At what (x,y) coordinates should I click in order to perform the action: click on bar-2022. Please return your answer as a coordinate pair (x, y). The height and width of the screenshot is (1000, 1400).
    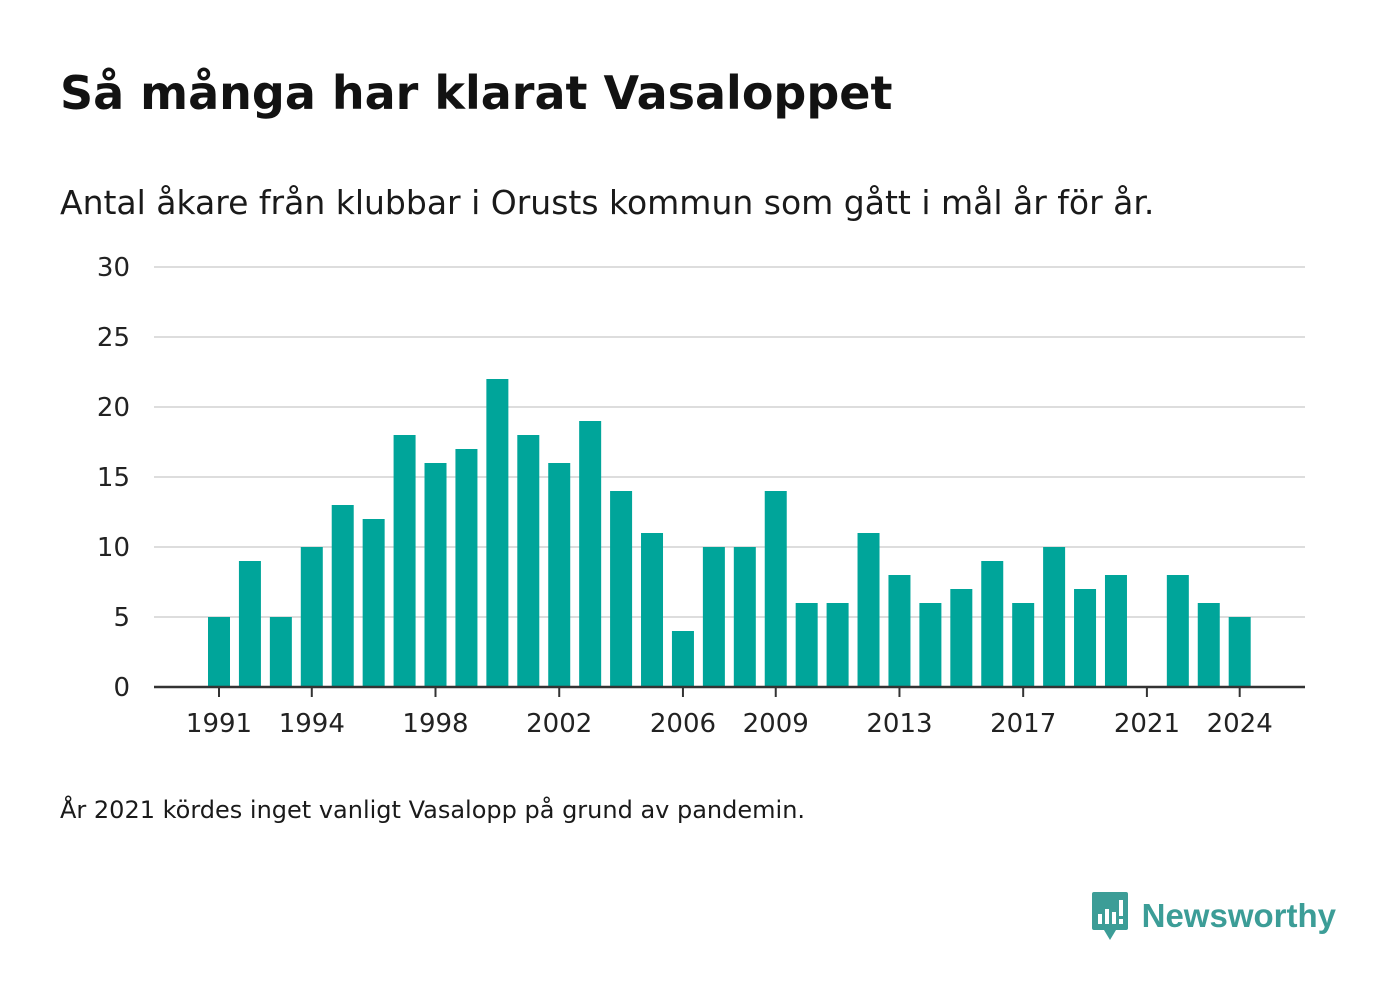
    Looking at the image, I should click on (1177, 631).